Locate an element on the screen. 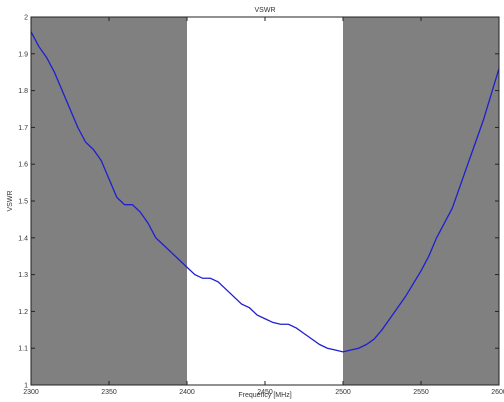  x-tick-label: 2450 is located at coordinates (265, 392).